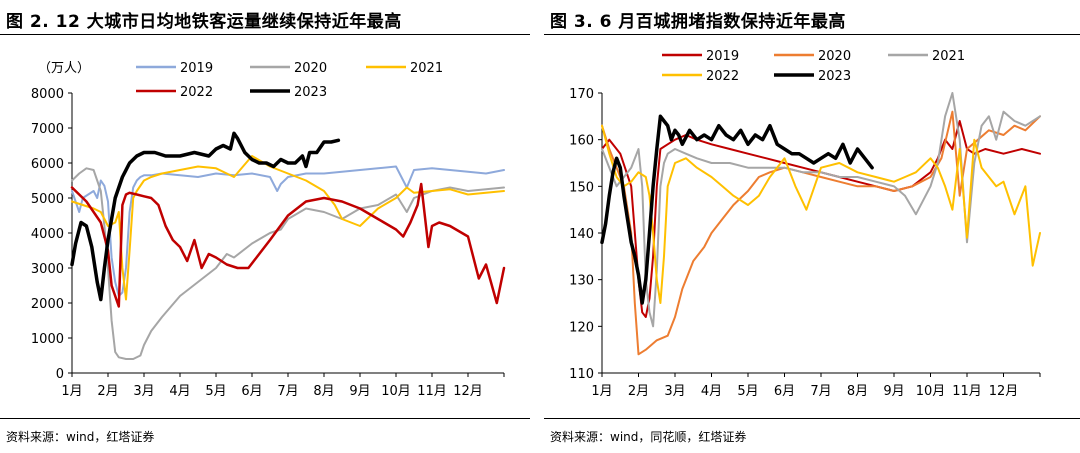 The height and width of the screenshot is (453, 1080). Describe the element at coordinates (698, 22) in the screenshot. I see `figure-title: 图 3. 6 月百城拥堵指数保持近年最高` at that location.